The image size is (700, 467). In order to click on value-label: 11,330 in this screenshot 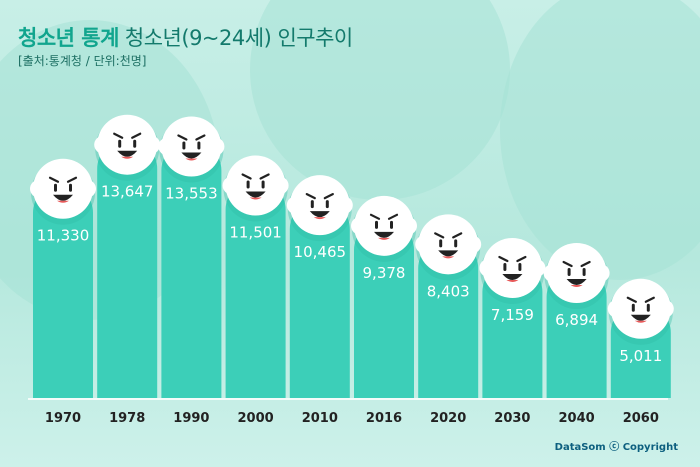, I will do `click(63, 236)`.